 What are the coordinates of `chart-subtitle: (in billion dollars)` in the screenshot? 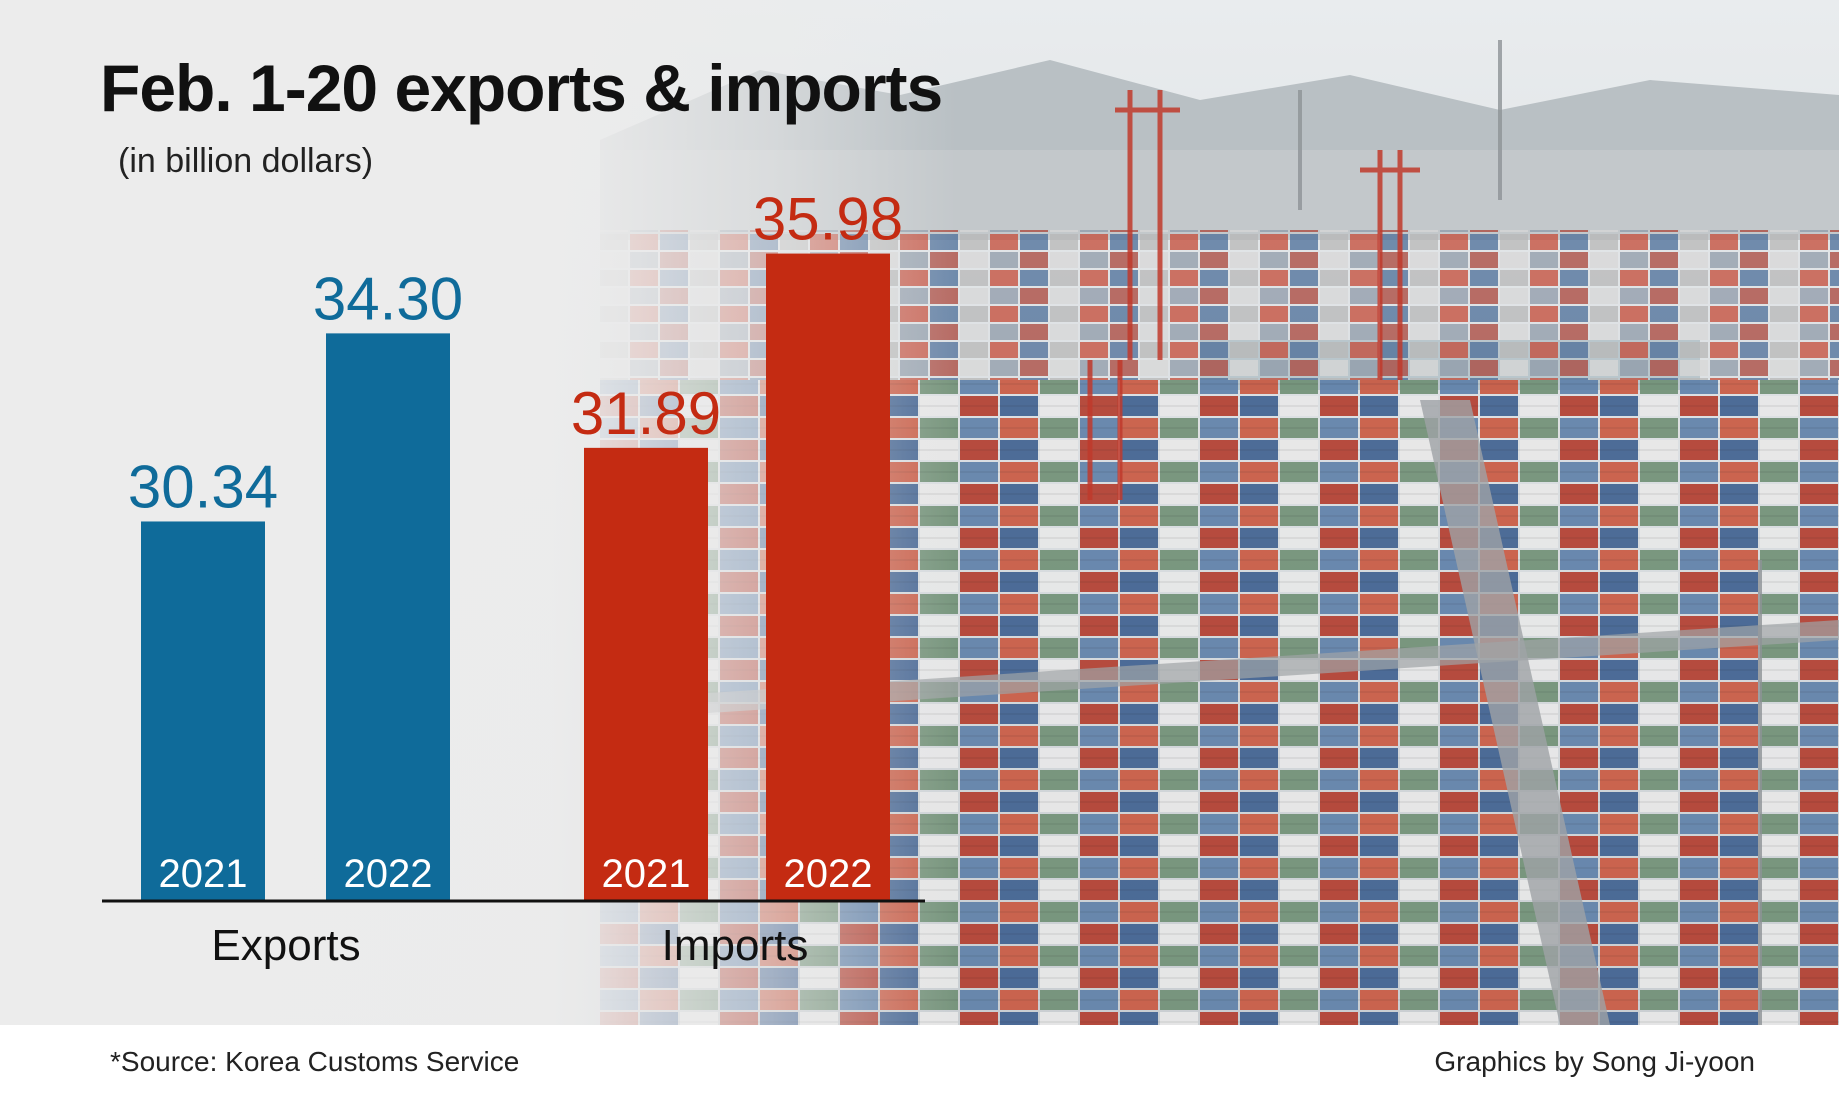 It's located at (246, 161).